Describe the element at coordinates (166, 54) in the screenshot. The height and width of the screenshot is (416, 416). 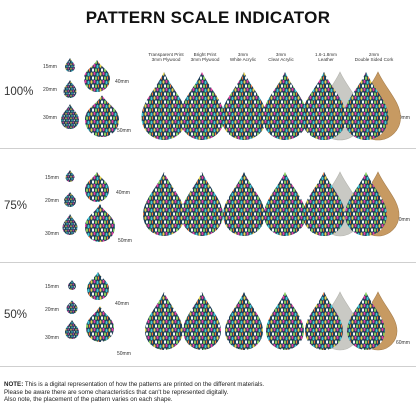
I see `material-line1: Transparent Print` at that location.